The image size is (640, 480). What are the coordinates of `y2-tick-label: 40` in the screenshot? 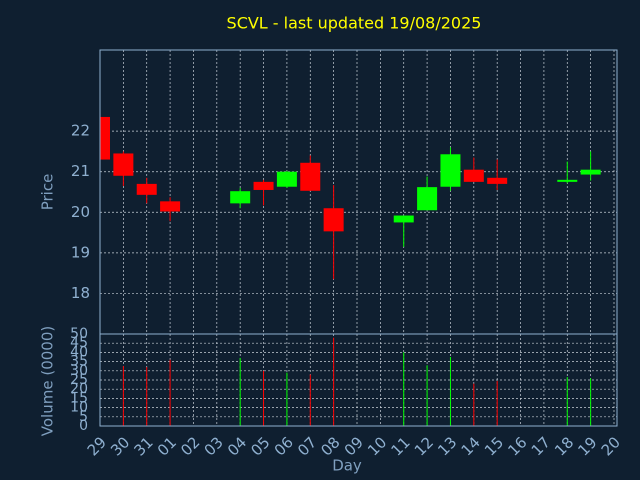 It's located at (79, 352).